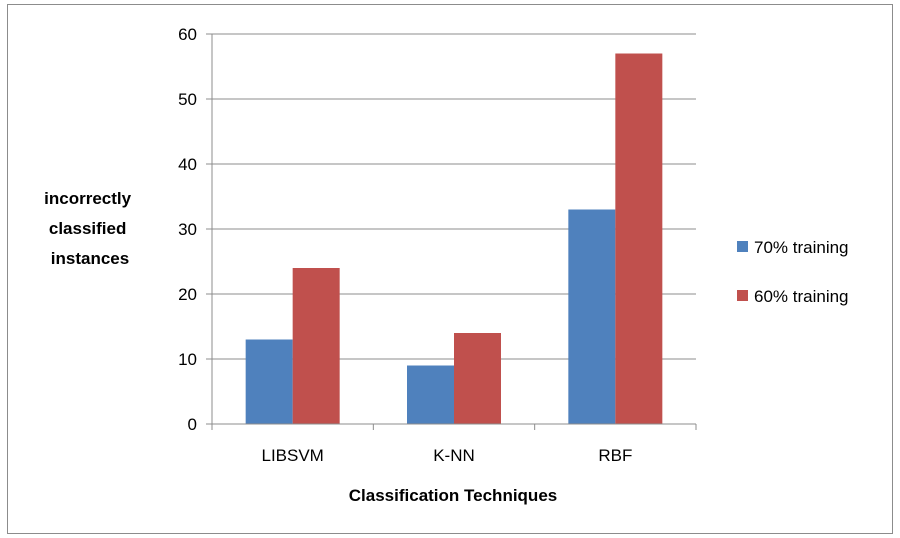  I want to click on bar-k-nn-60-training, so click(477, 378).